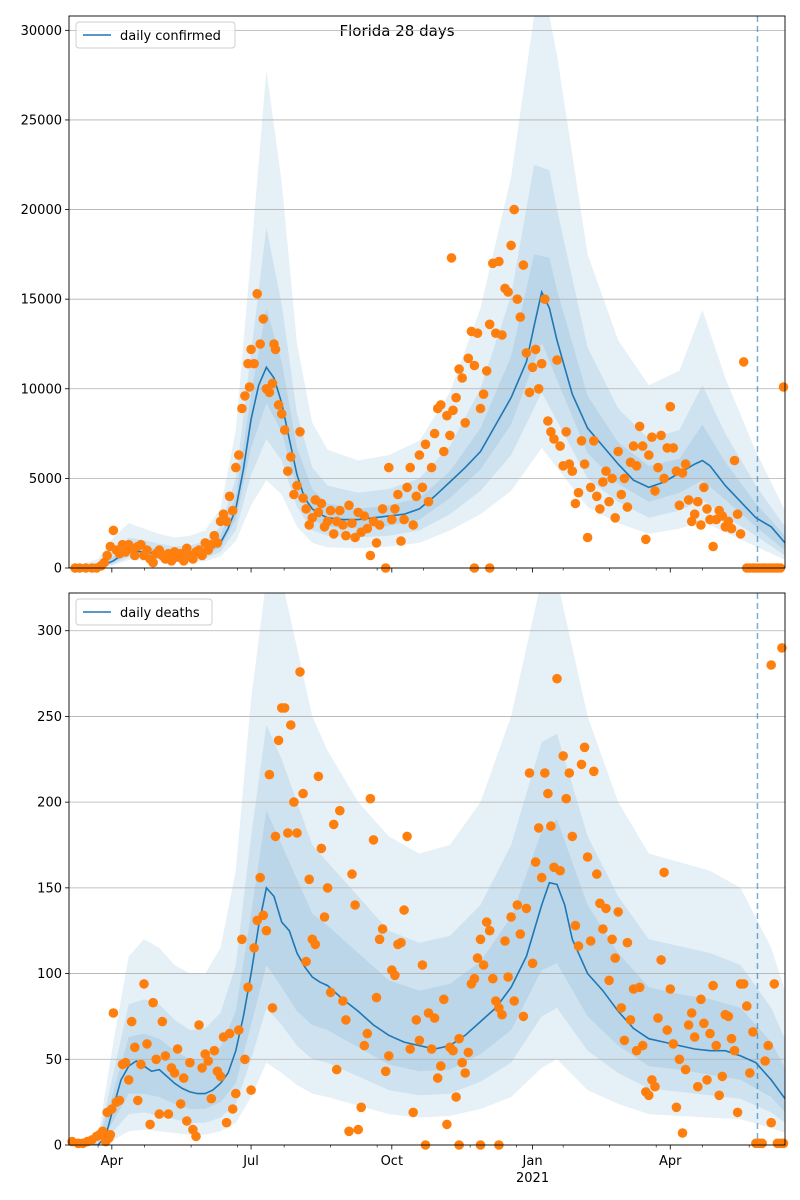 Image resolution: width=800 pixels, height=1200 pixels. What do you see at coordinates (155, 35) in the screenshot?
I see `legend: daily confirmed` at bounding box center [155, 35].